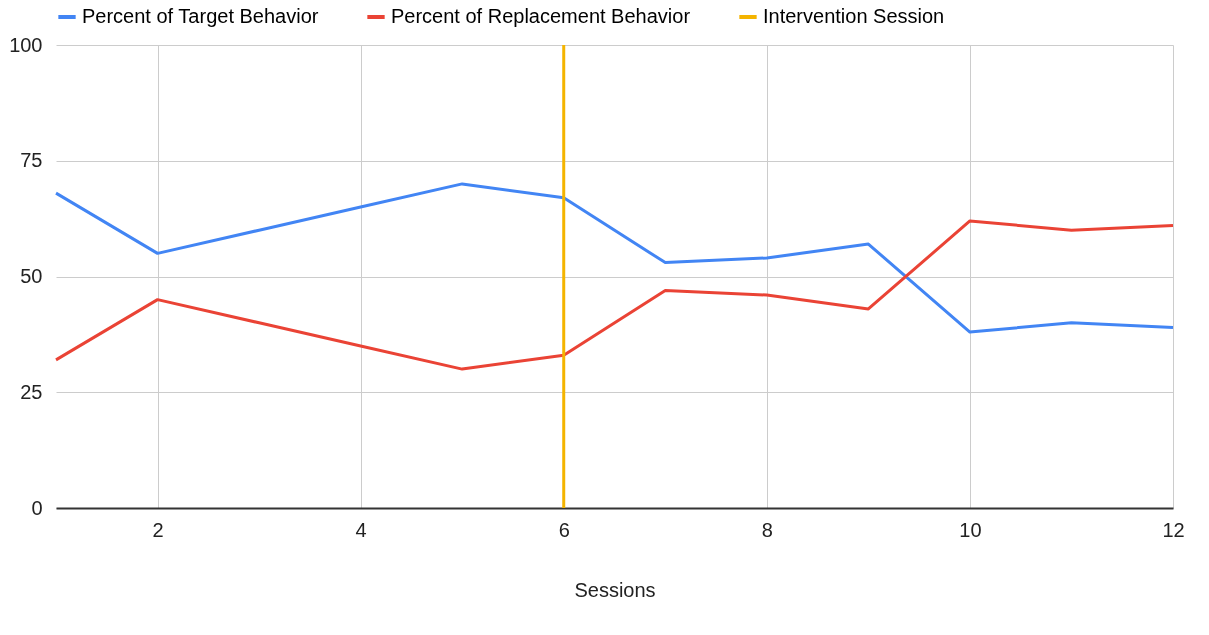 The image size is (1209, 635). I want to click on y-tick-label: 25, so click(31, 391).